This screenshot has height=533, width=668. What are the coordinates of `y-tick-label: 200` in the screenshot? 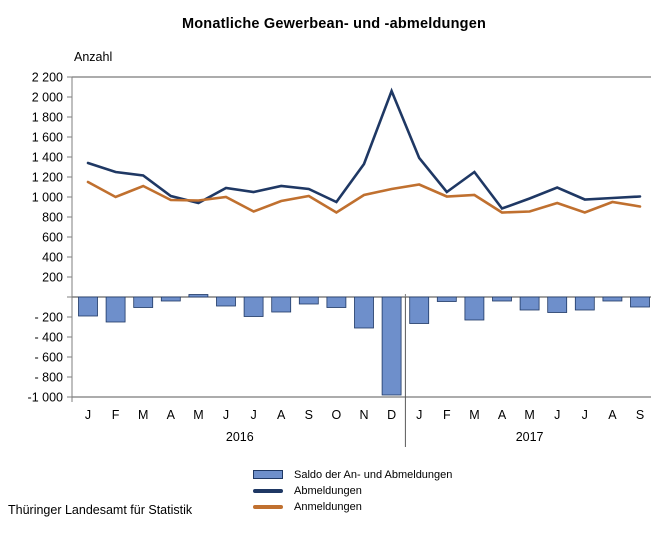 It's located at (52, 278).